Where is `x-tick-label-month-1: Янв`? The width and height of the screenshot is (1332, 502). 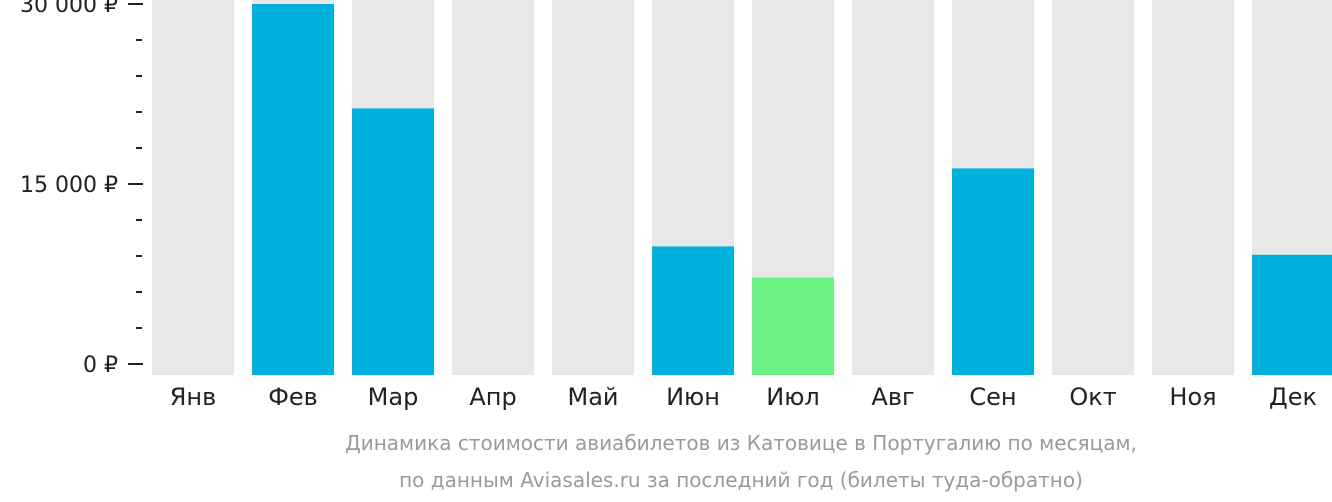 x-tick-label-month-1: Янв is located at coordinates (193, 397).